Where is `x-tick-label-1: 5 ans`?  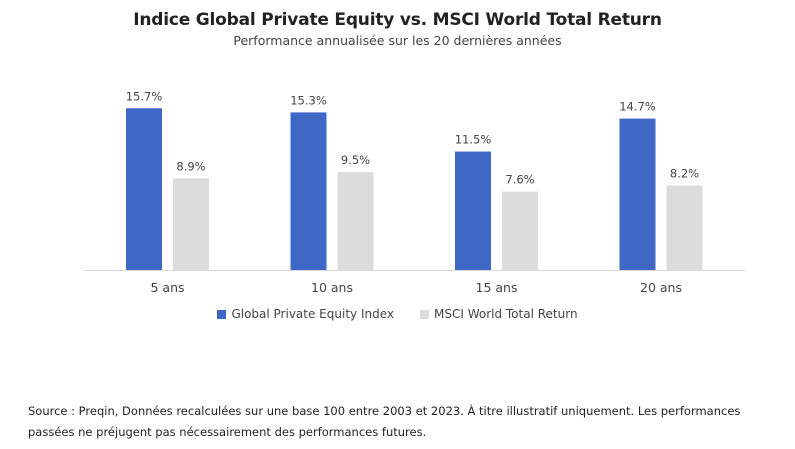
x-tick-label-1: 5 ans is located at coordinates (167, 287).